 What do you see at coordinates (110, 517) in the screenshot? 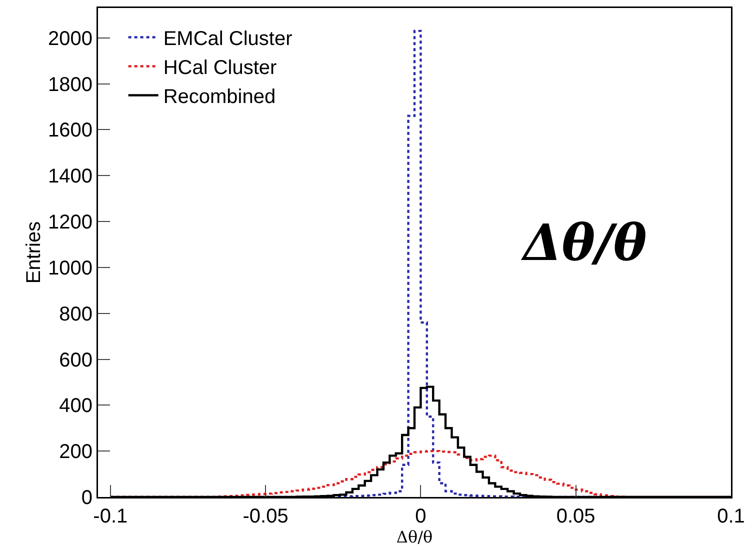
I see `x-tick-label: -0.1` at bounding box center [110, 517].